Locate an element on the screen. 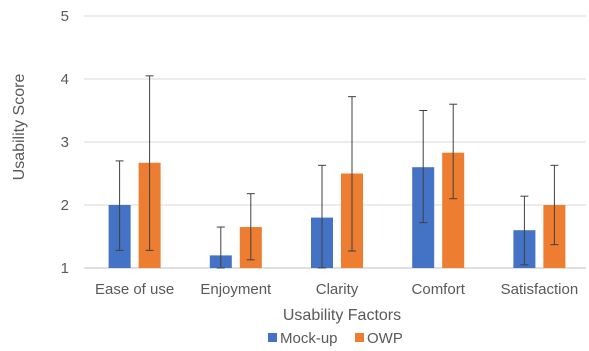  y-tick-label: 2 is located at coordinates (65, 205).